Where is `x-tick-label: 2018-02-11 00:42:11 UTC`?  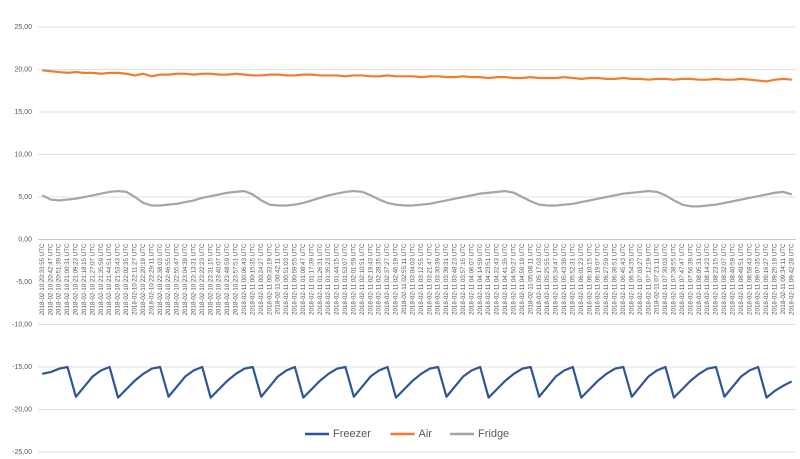 x-tick-label: 2018-02-11 00:42:11 UTC is located at coordinates (278, 279).